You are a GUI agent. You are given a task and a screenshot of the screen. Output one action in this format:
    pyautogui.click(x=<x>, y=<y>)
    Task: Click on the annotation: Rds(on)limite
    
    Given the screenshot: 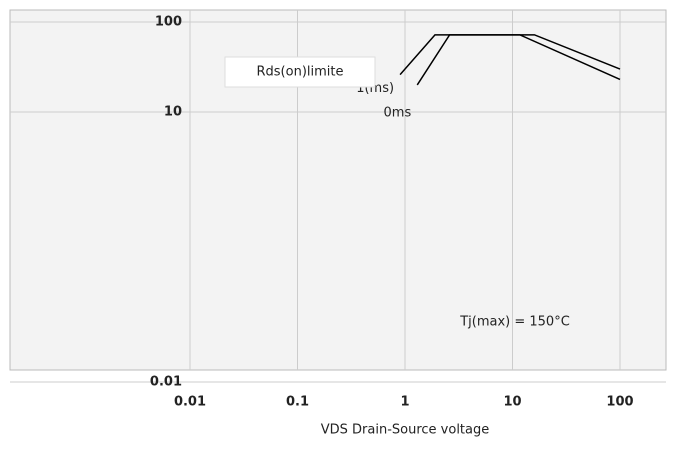 What is the action you would take?
    pyautogui.click(x=300, y=72)
    